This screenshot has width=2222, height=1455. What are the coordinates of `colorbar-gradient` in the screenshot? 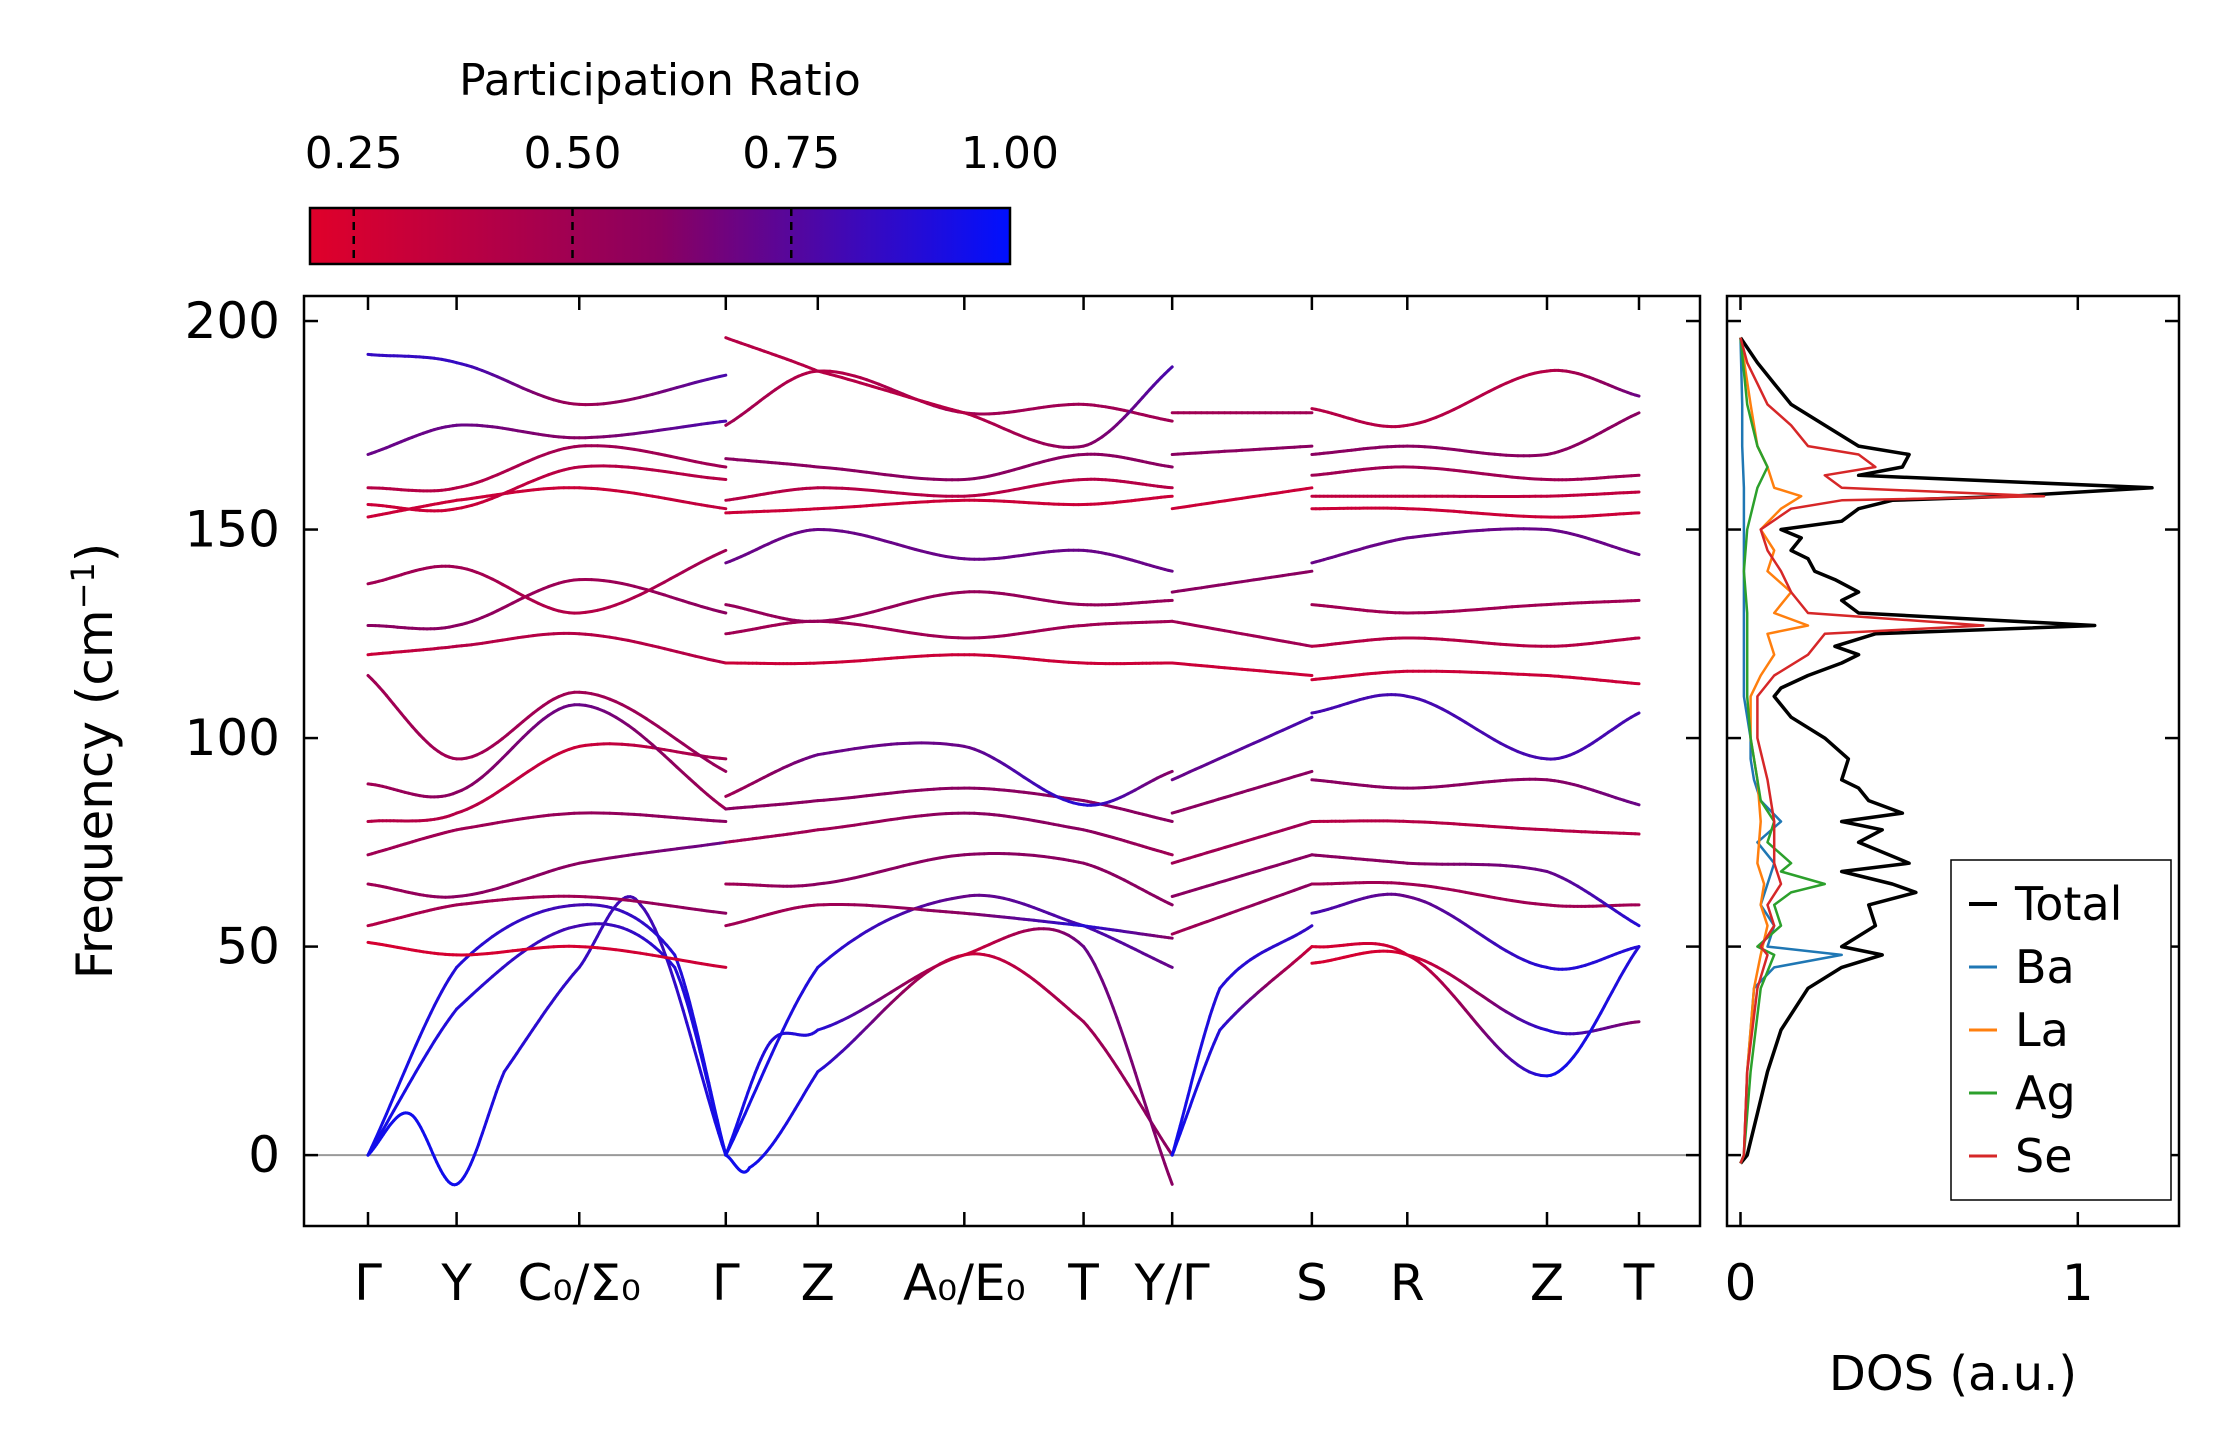 It's located at (660, 236).